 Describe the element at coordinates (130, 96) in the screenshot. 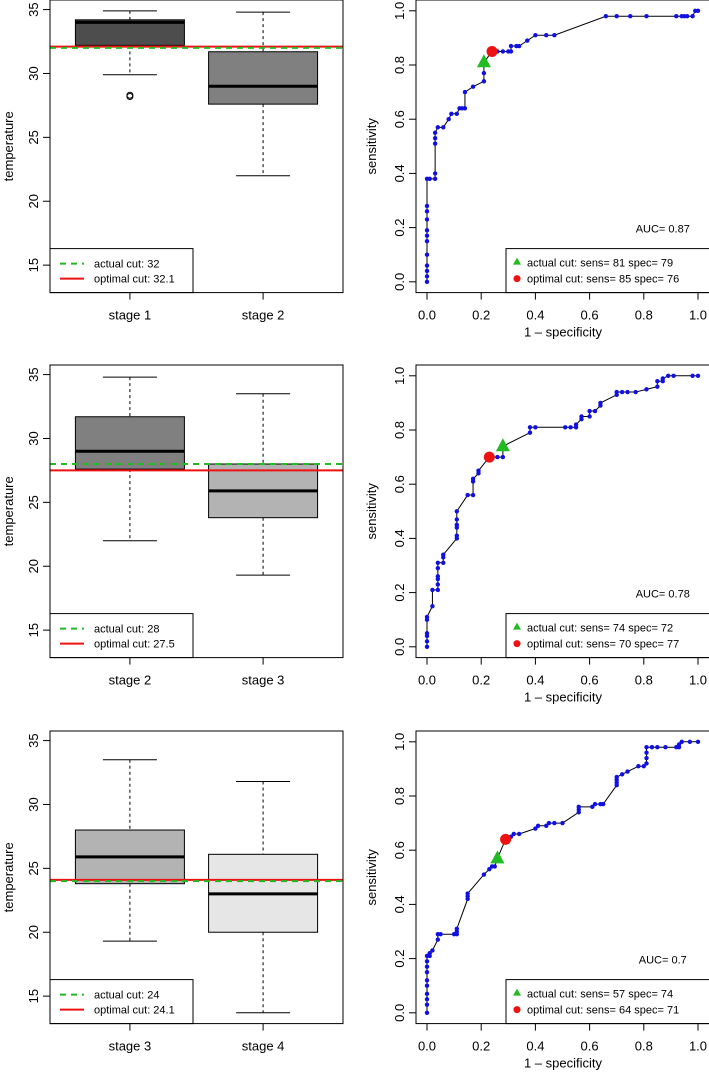

I see `outlier-point` at that location.